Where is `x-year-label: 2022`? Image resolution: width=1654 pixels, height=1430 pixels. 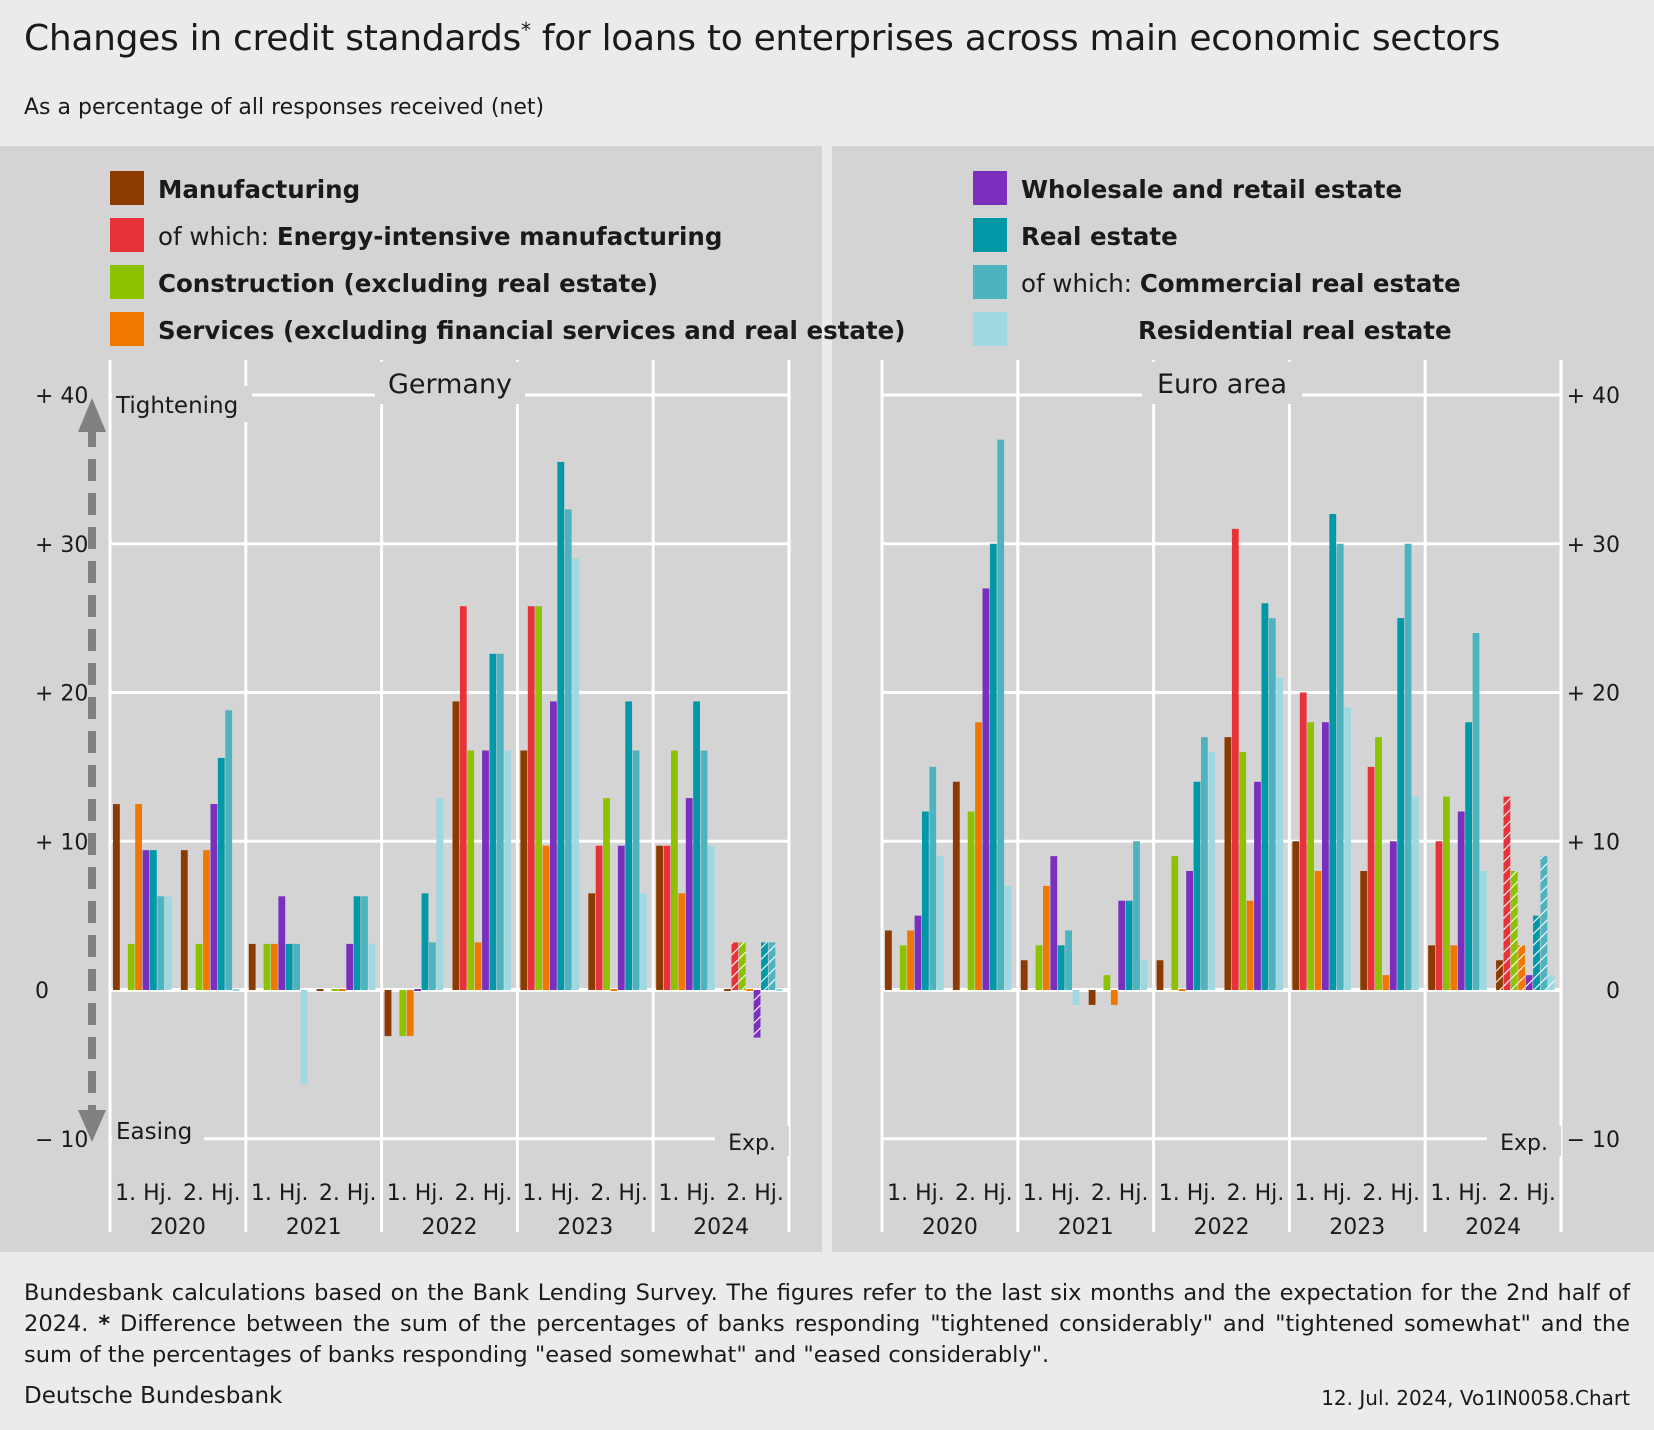 x-year-label: 2022 is located at coordinates (450, 1227).